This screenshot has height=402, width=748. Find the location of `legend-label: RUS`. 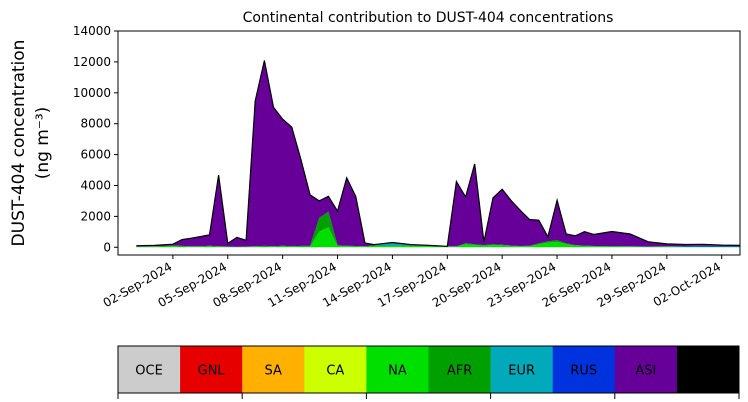

legend-label: RUS is located at coordinates (583, 371).